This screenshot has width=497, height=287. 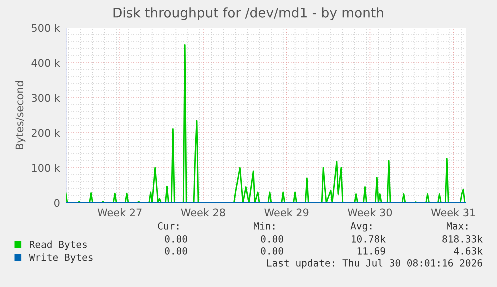 What do you see at coordinates (120, 212) in the screenshot?
I see `x-tick-label: Week 27` at bounding box center [120, 212].